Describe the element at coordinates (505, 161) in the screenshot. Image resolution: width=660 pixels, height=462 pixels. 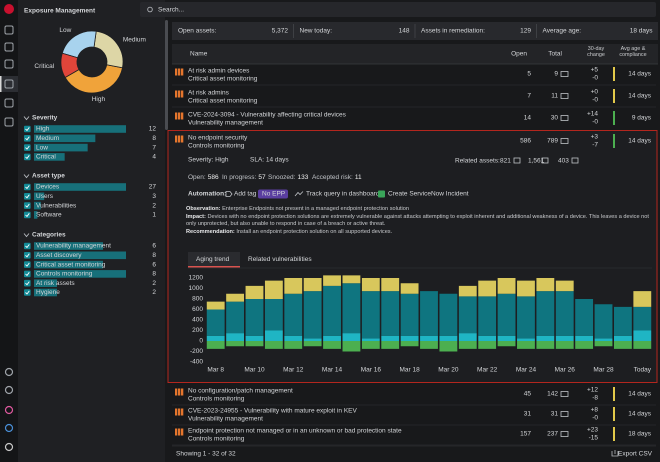
I see `related-count: 821` at that location.